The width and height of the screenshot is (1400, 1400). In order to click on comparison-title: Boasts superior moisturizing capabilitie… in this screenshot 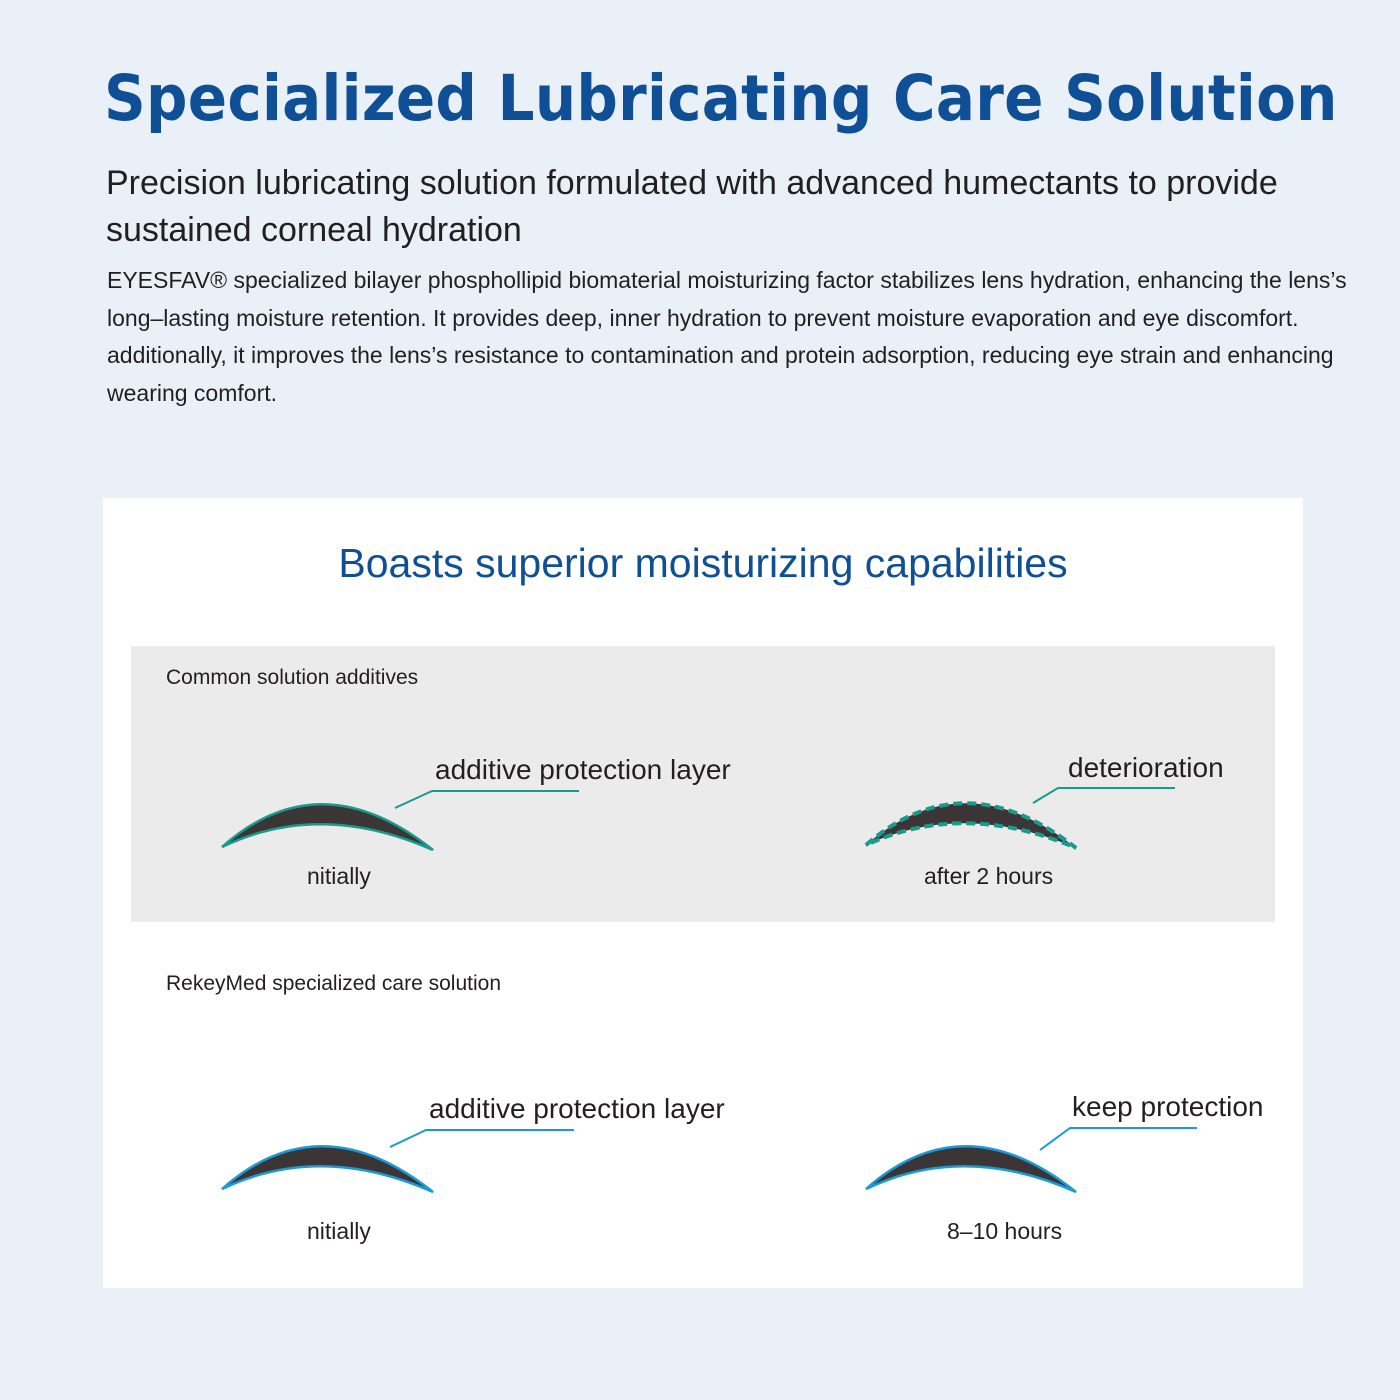, I will do `click(703, 563)`.